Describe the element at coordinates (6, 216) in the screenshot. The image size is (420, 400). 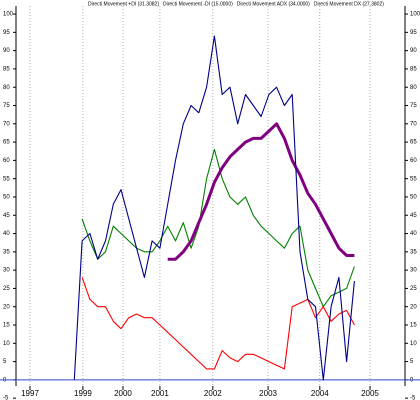
I see `y-tick-label: 45` at that location.